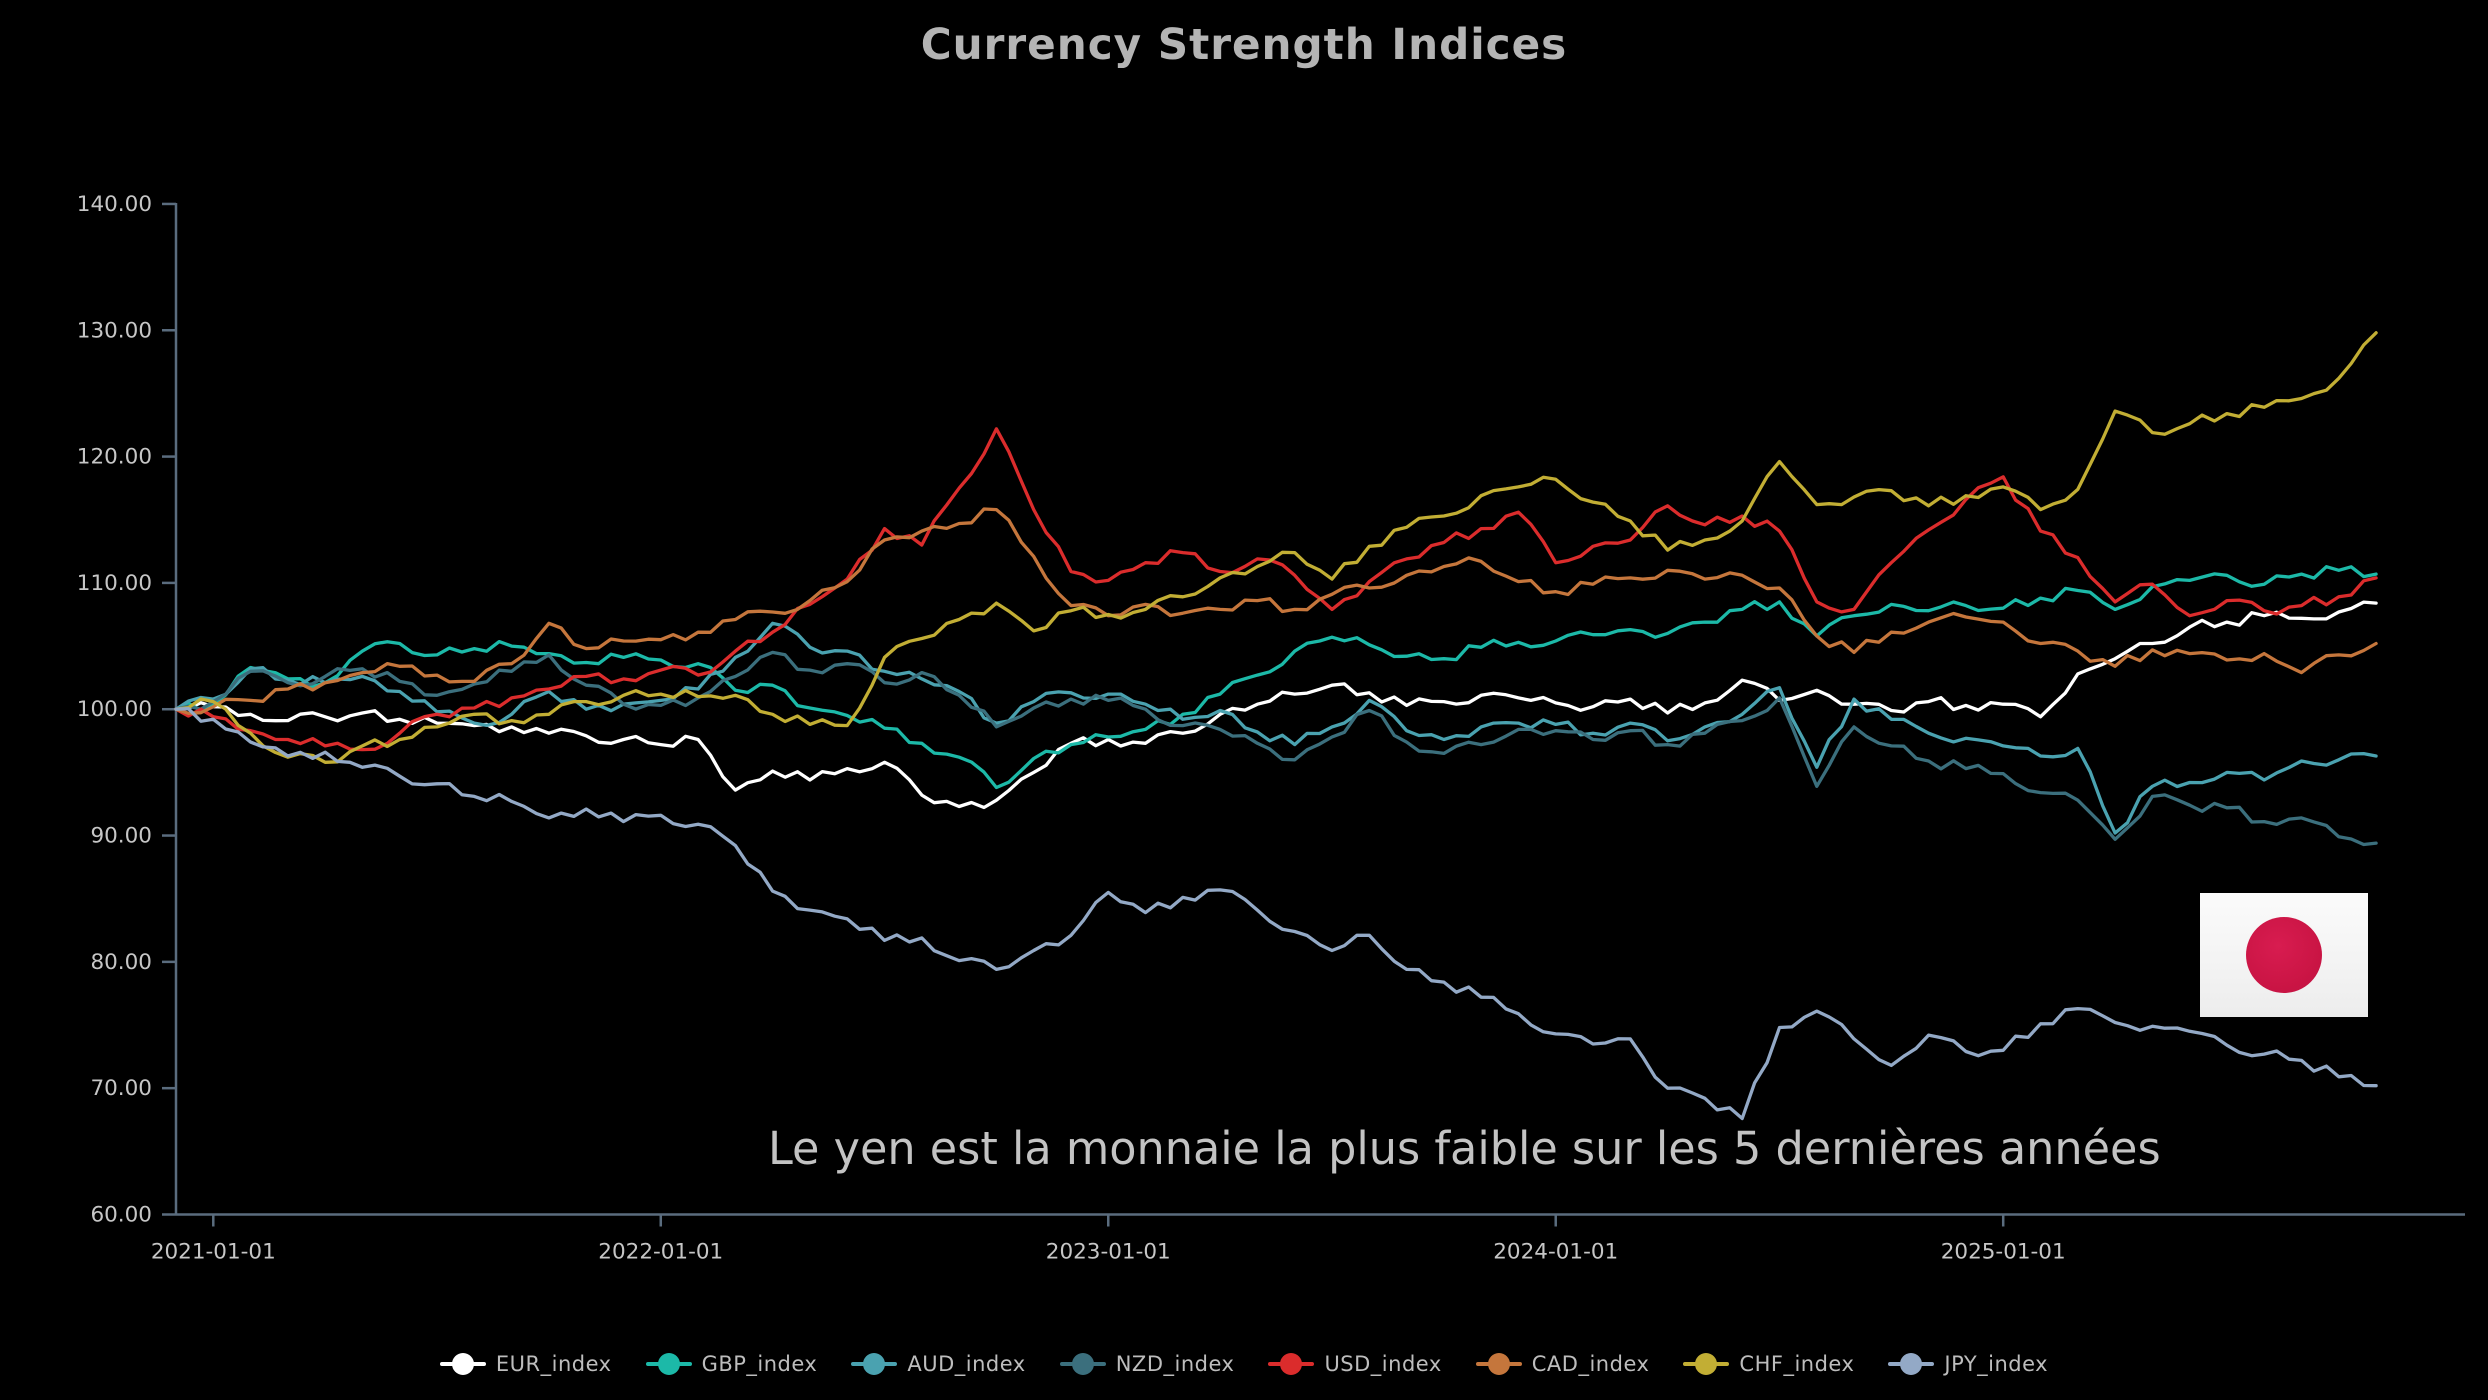 This screenshot has height=1400, width=2488. I want to click on legend-item-CAD_index: CAD_index, so click(1562, 1364).